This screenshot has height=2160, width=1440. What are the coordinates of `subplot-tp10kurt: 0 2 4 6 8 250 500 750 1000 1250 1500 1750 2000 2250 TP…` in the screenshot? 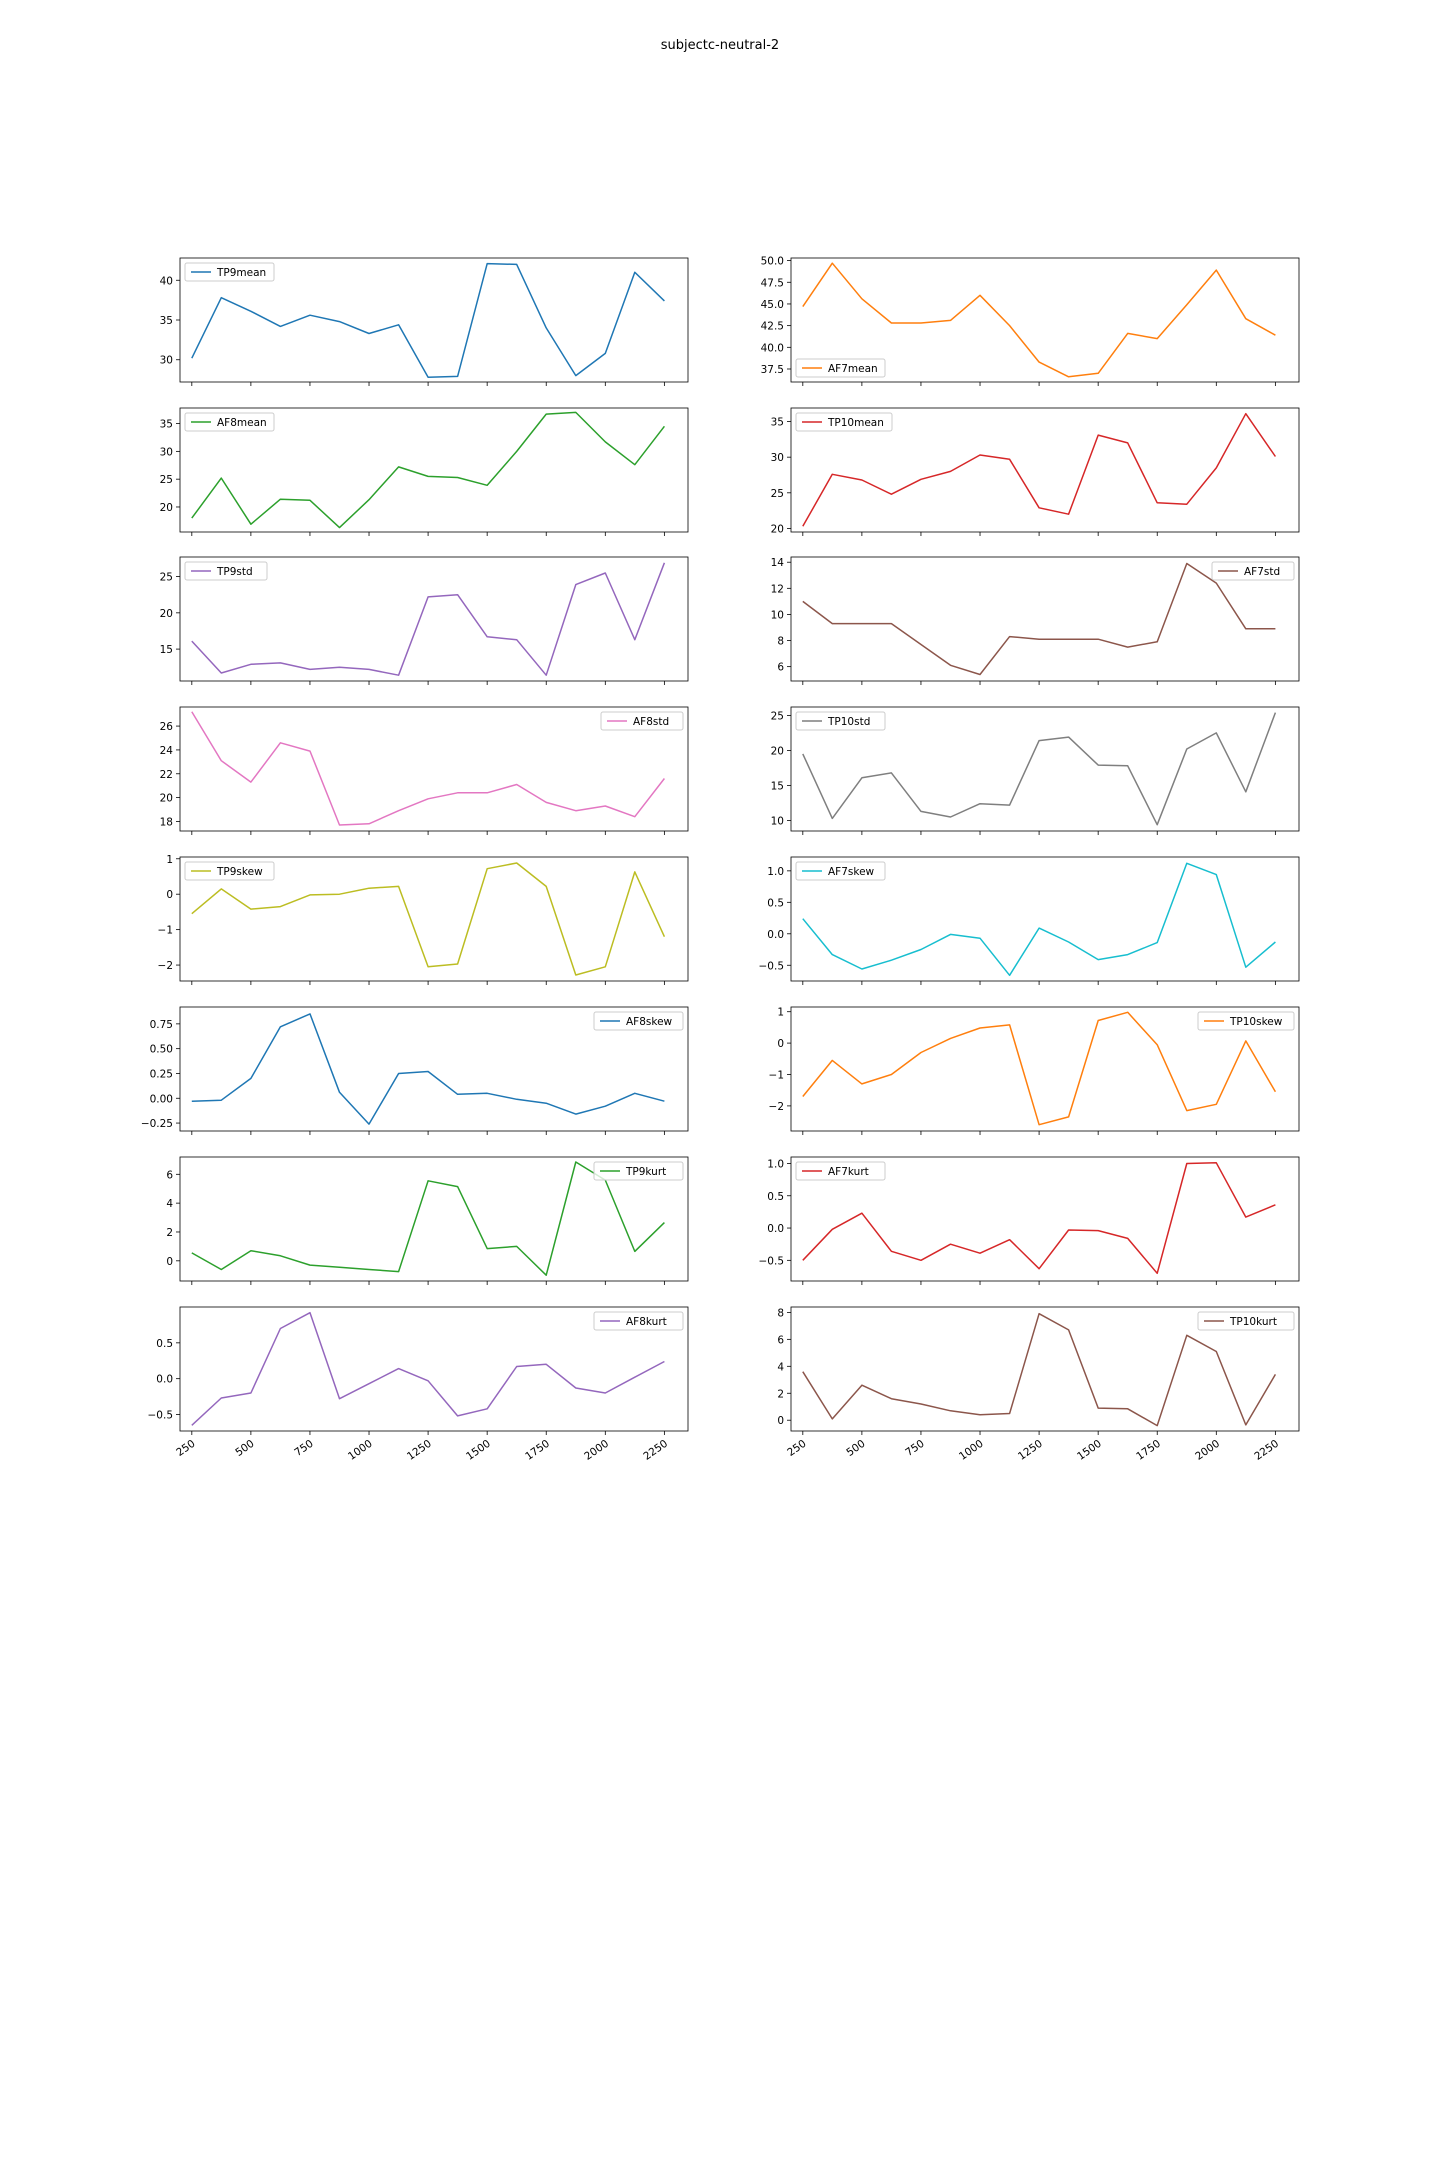 It's located at (1038, 1384).